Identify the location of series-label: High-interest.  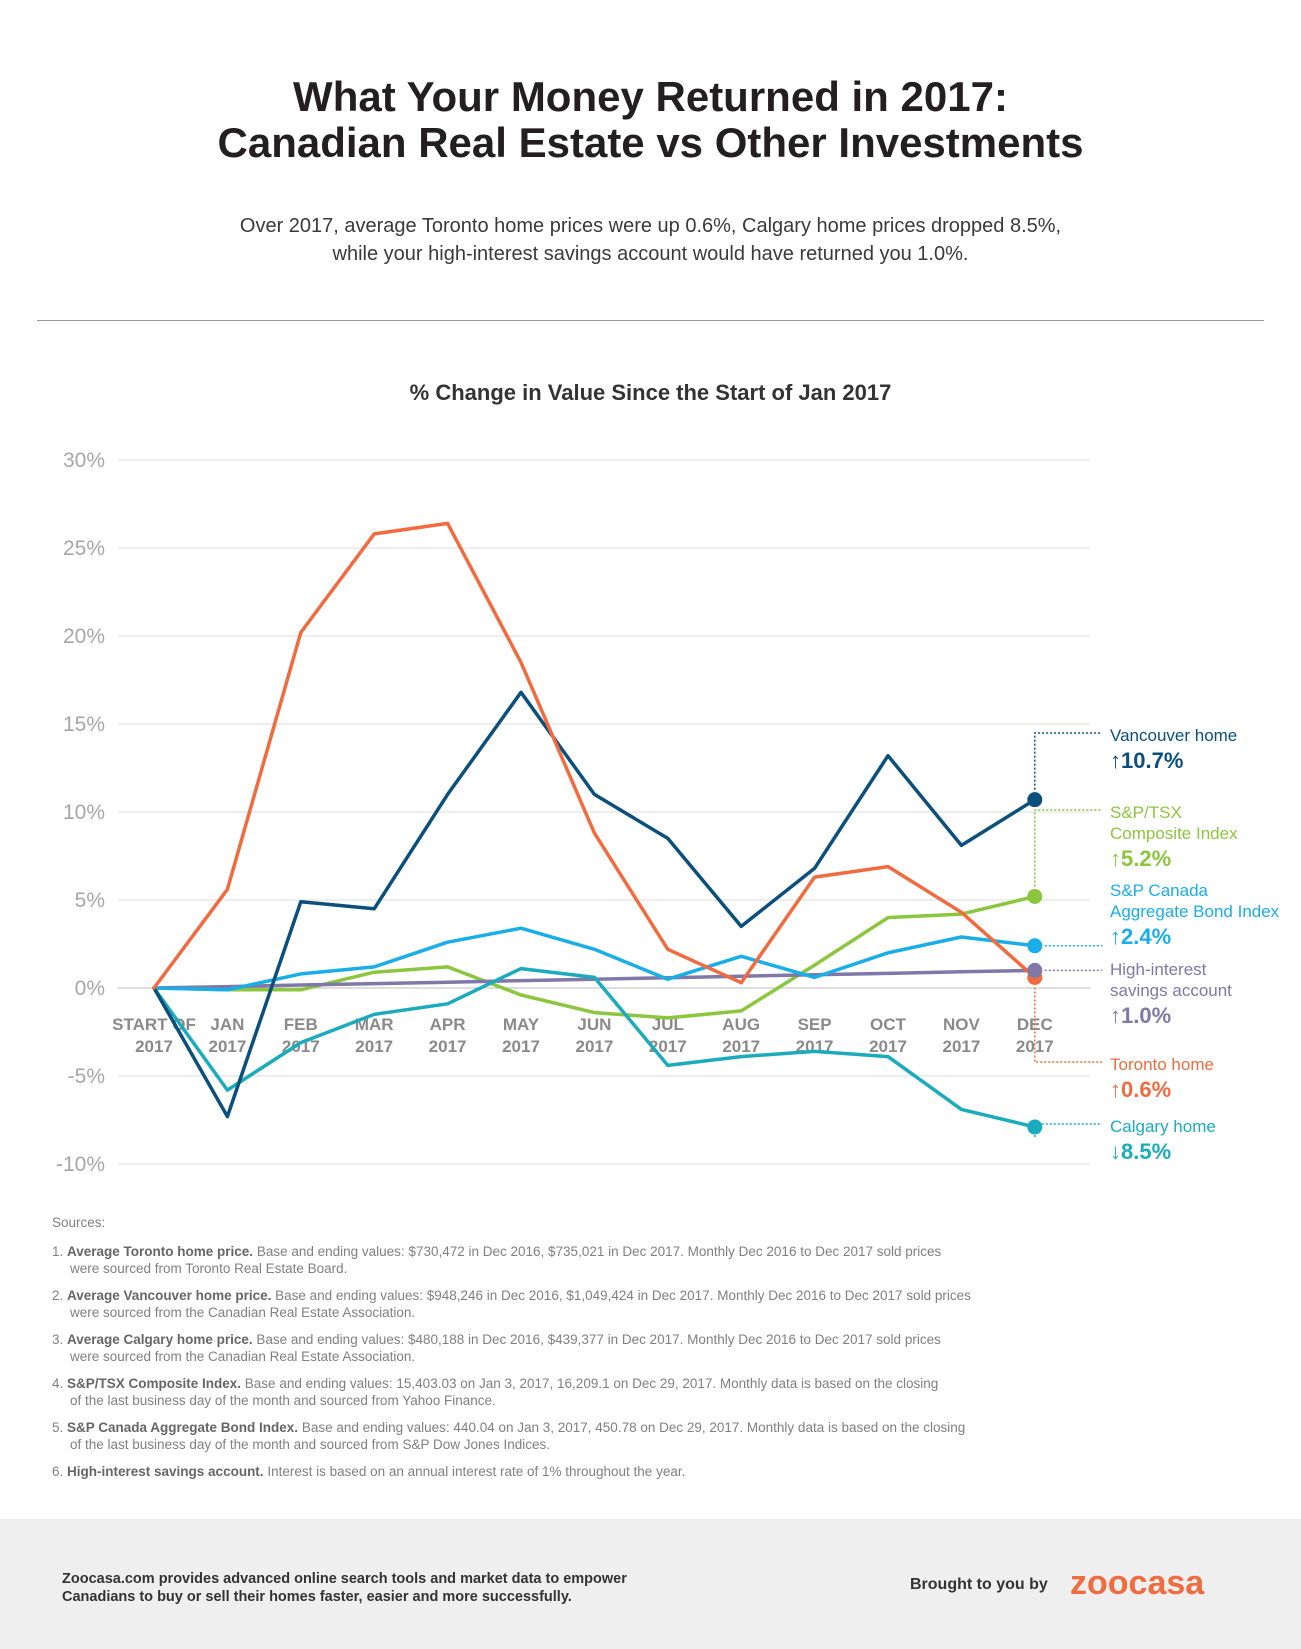
(1158, 969).